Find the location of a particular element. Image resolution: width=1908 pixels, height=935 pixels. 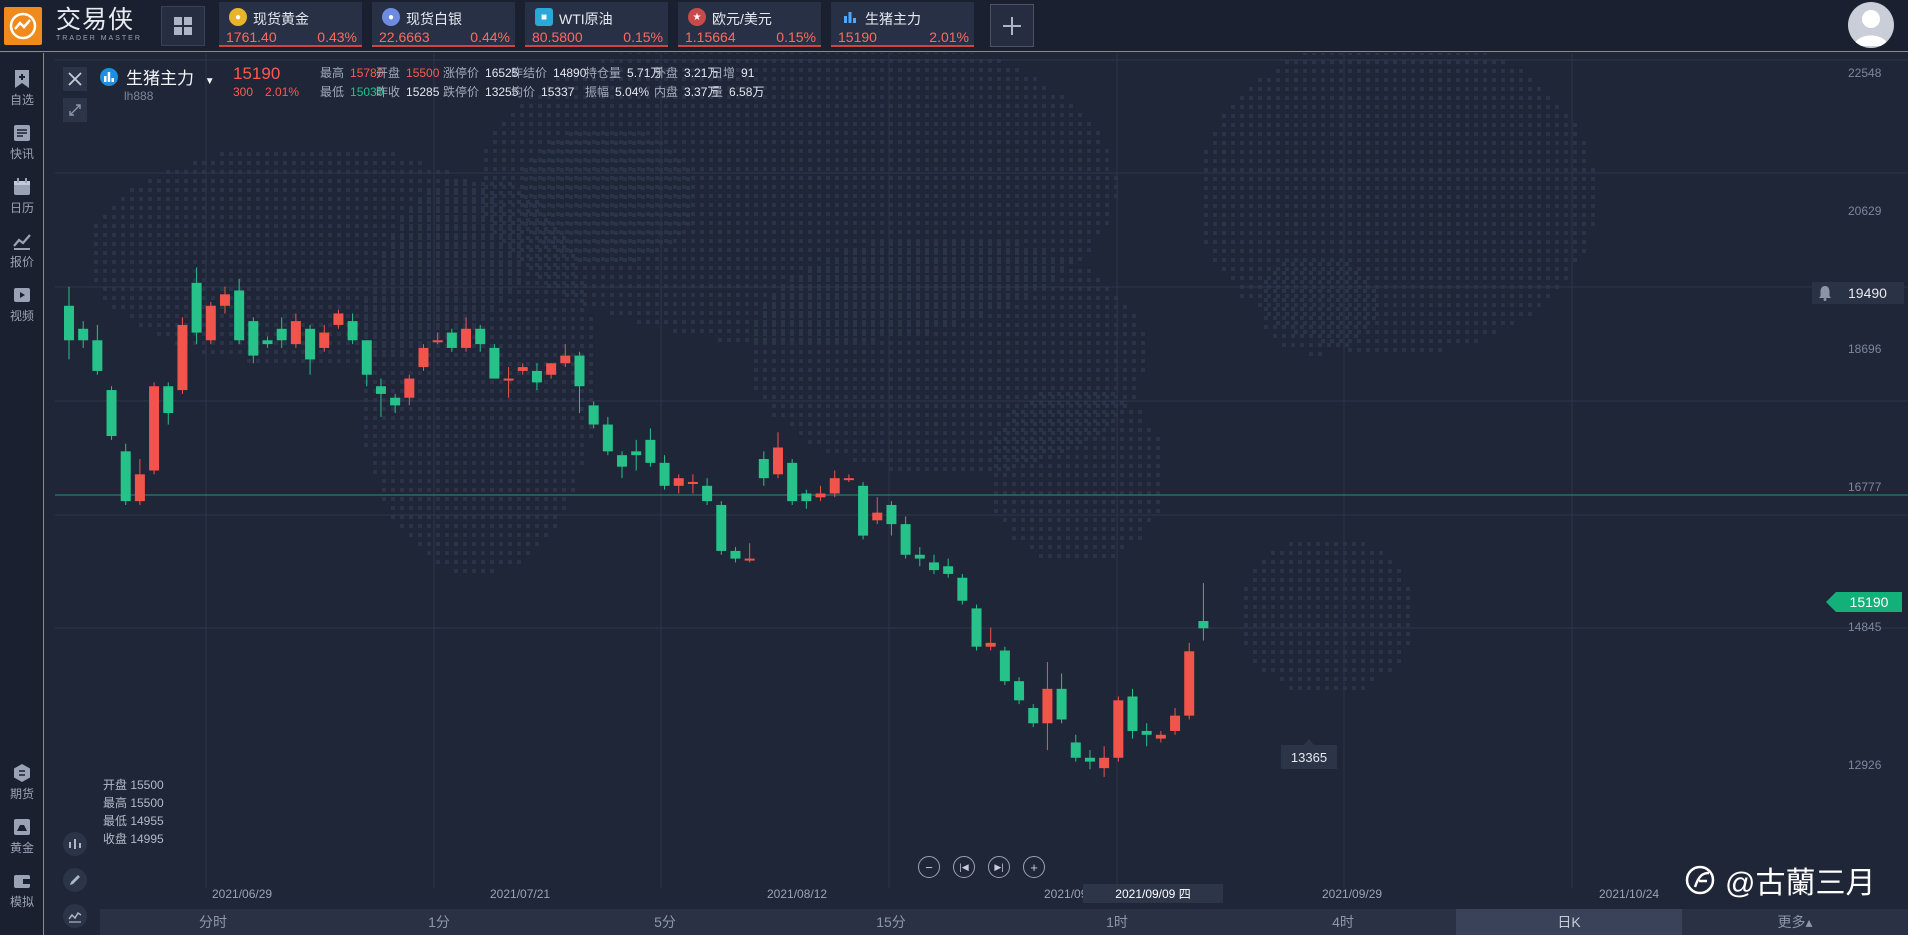

sidebar-item-futures: 期货 is located at coordinates (22, 784).